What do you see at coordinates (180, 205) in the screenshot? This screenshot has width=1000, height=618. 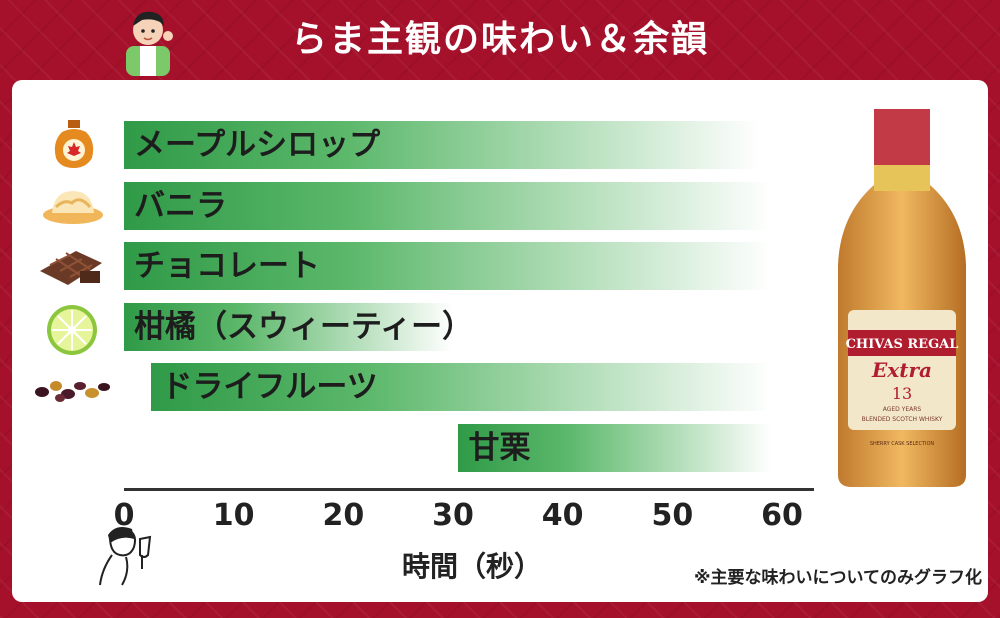 I see `bar-label-2: バニラ` at bounding box center [180, 205].